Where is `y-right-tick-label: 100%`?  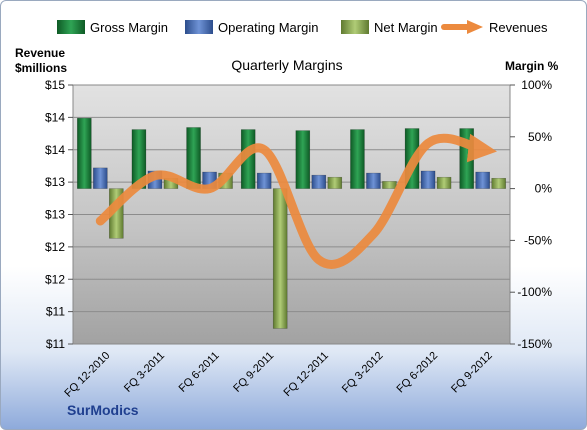 y-right-tick-label: 100% is located at coordinates (536, 85).